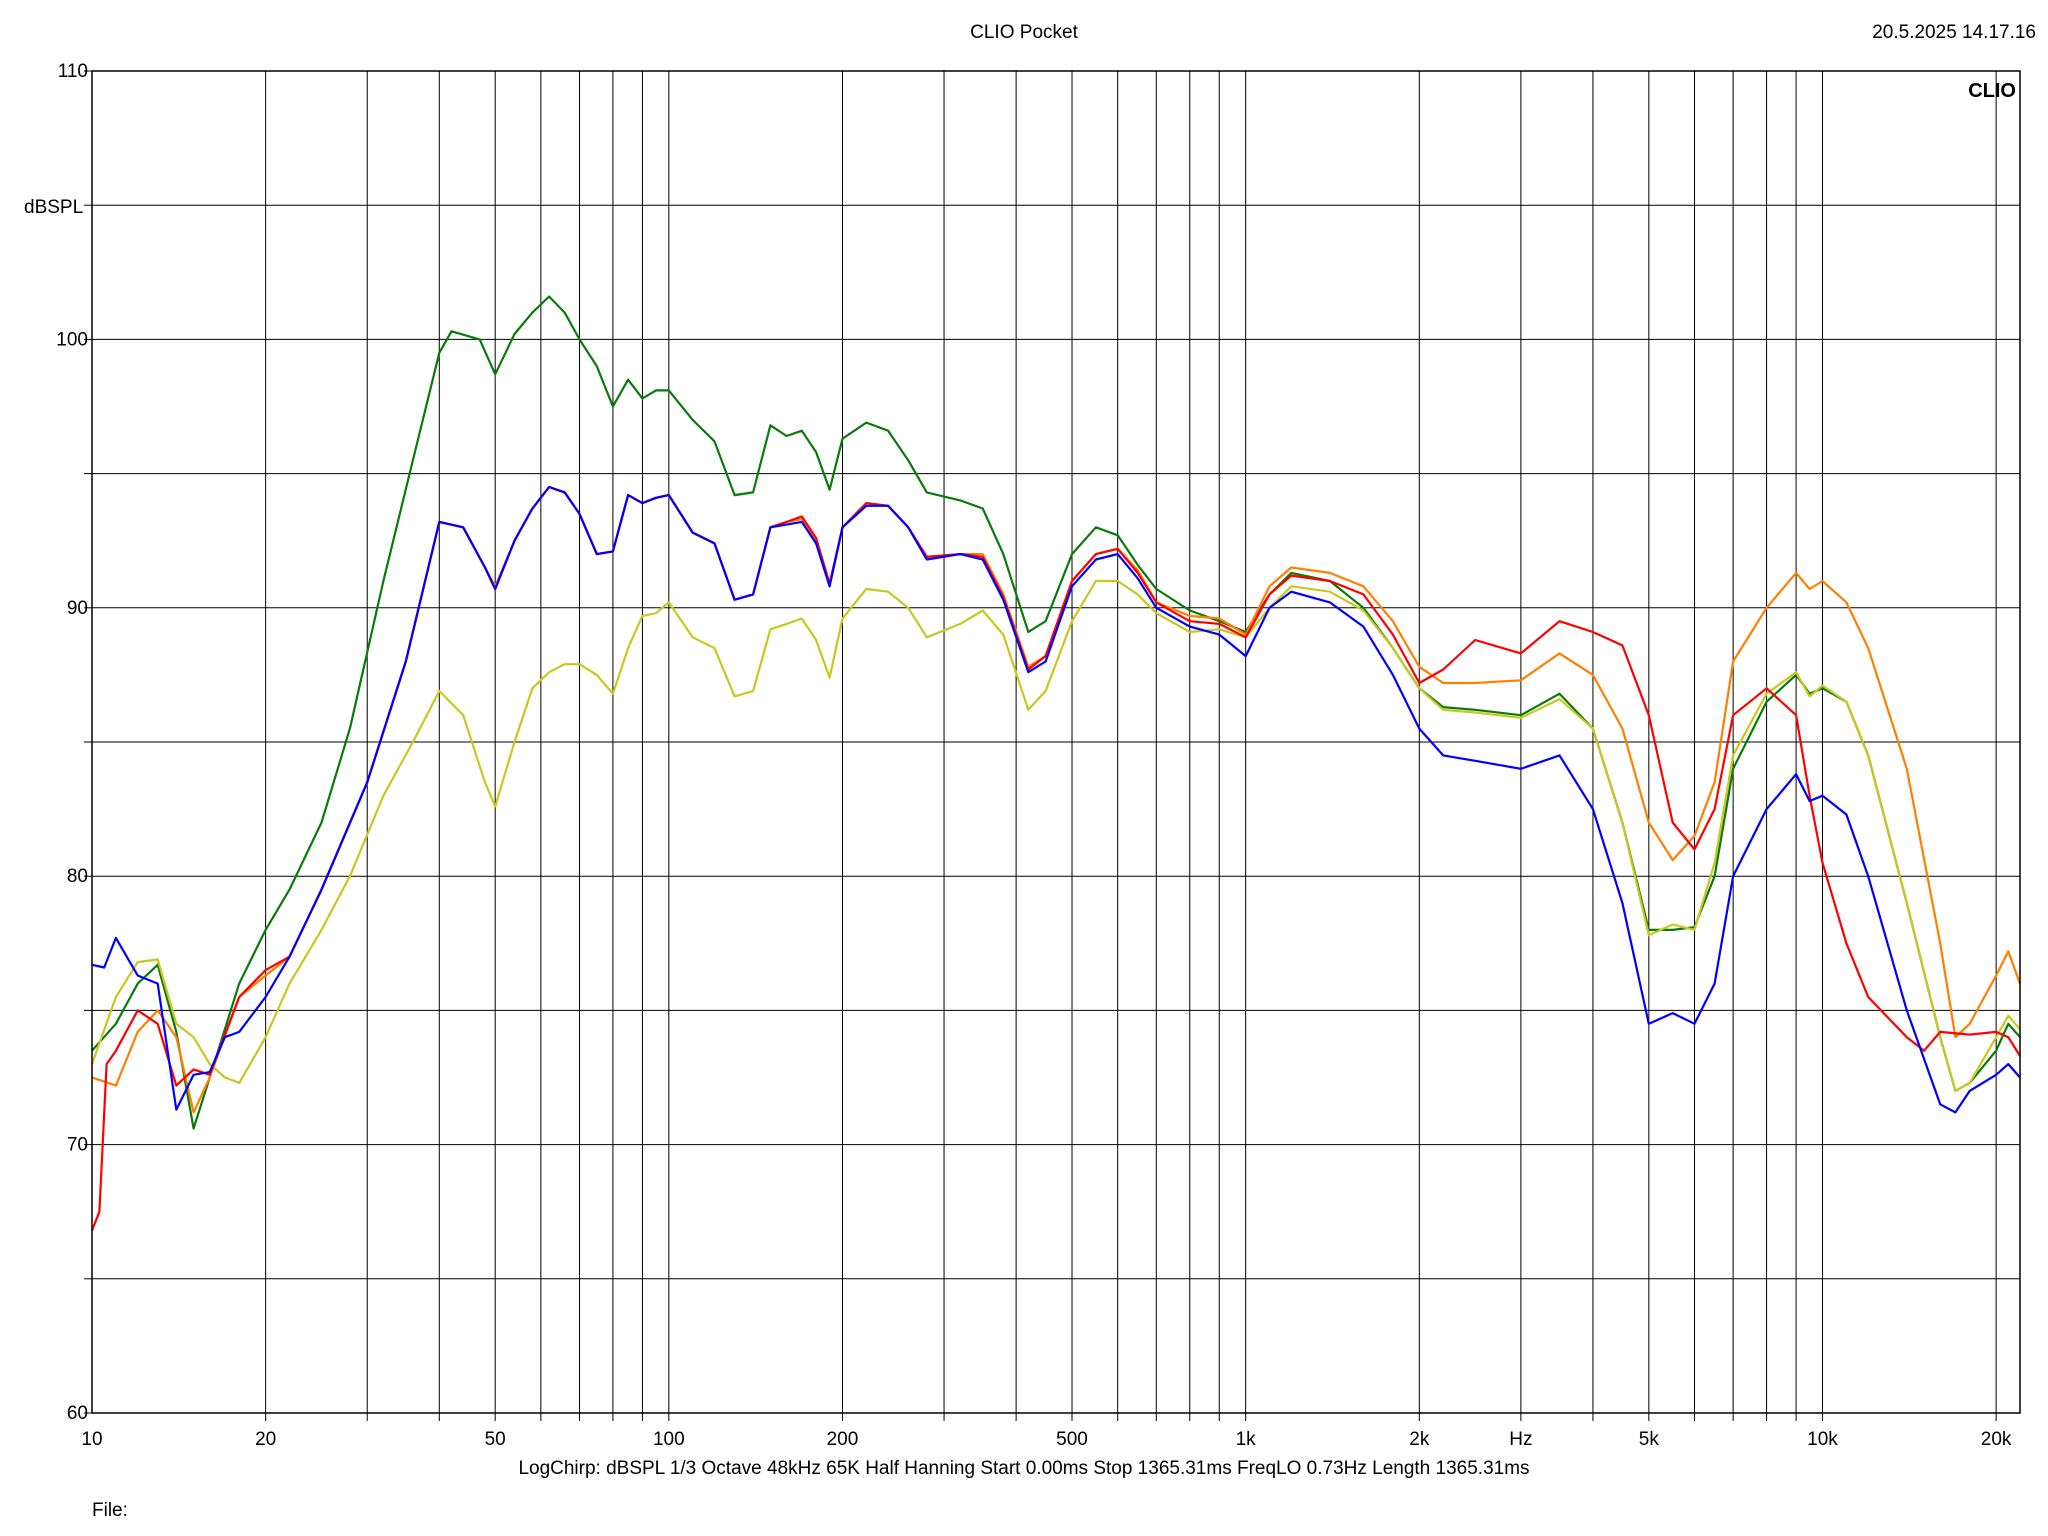 This screenshot has height=1536, width=2048. Describe the element at coordinates (669, 1439) in the screenshot. I see `x-tick-label: 100` at that location.